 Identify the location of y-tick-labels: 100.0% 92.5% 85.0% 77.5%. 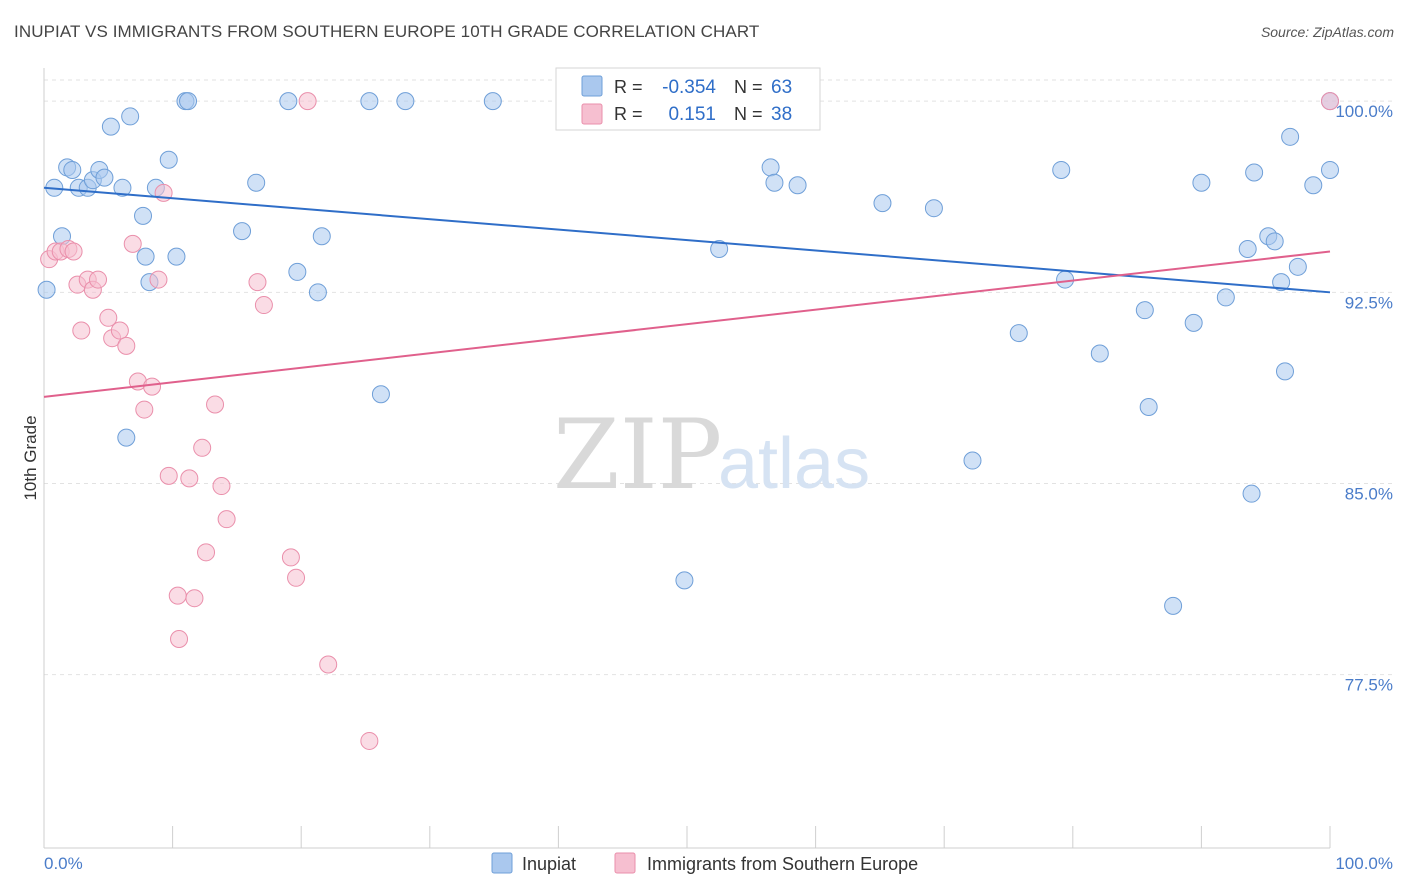
(1364, 398).